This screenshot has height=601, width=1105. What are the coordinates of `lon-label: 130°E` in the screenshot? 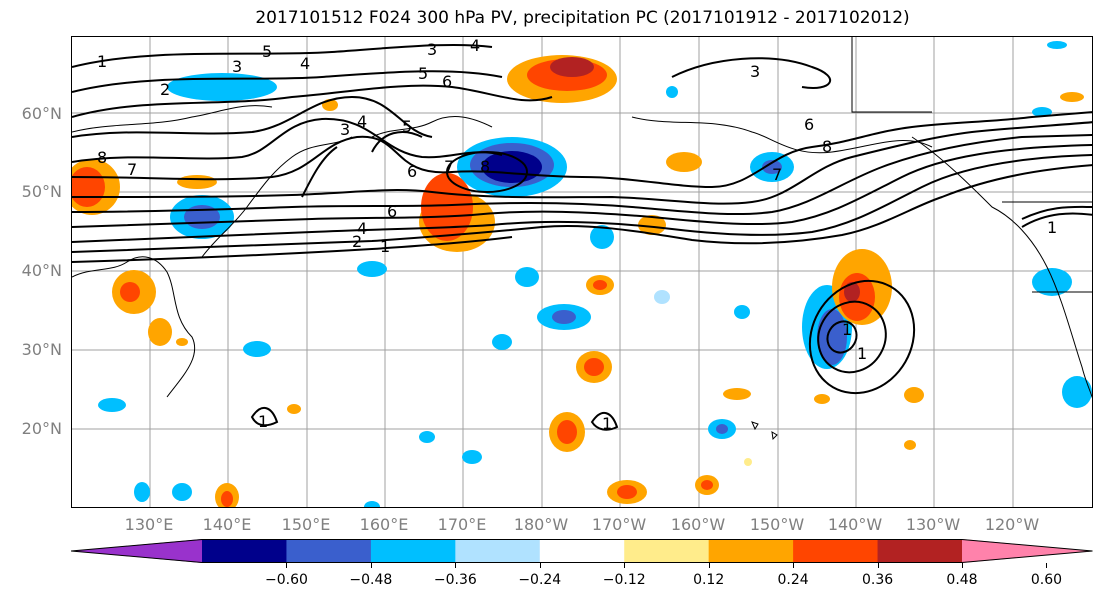 It's located at (149, 524).